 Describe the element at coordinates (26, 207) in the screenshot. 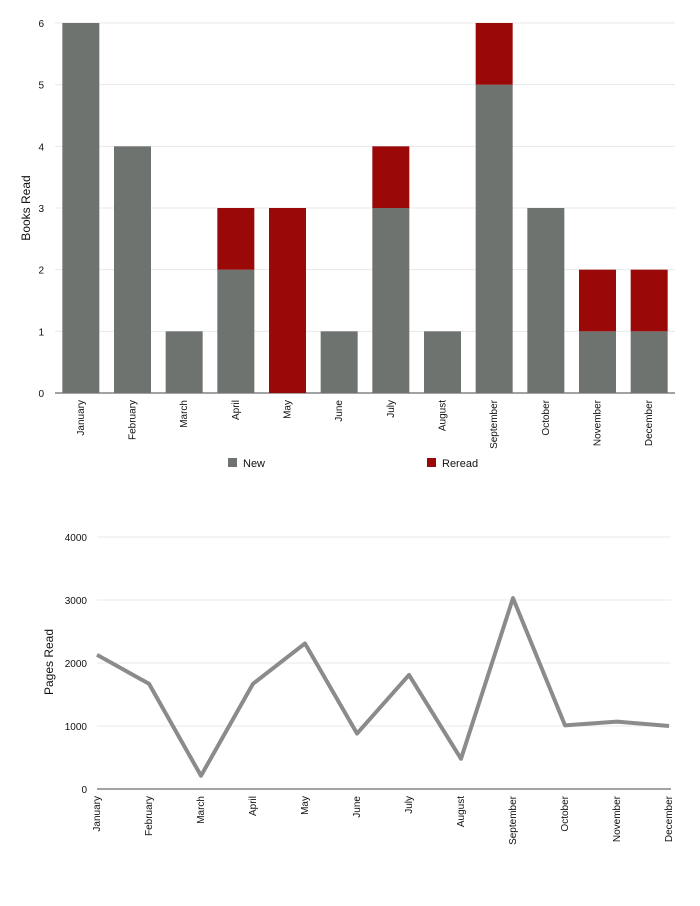

I see `chart1-y-axis-title: Books Read` at that location.